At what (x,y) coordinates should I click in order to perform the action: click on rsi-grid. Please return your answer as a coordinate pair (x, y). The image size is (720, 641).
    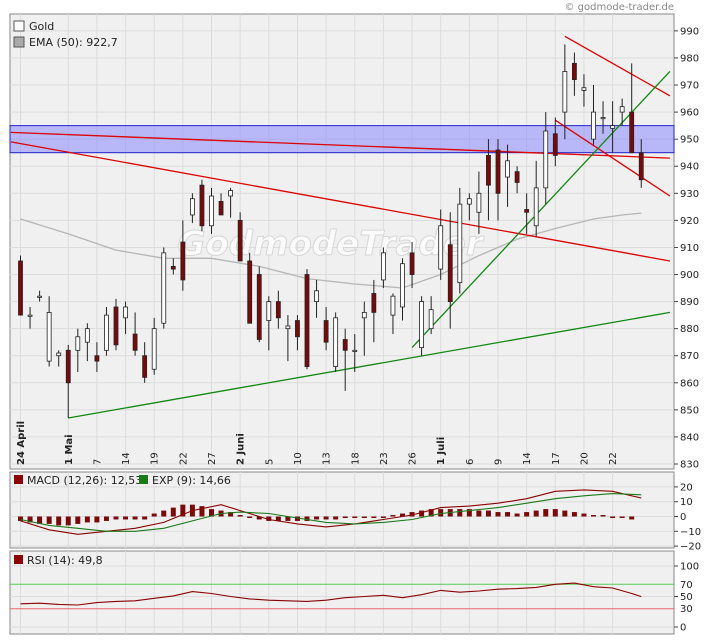
    Looking at the image, I should click on (342, 592).